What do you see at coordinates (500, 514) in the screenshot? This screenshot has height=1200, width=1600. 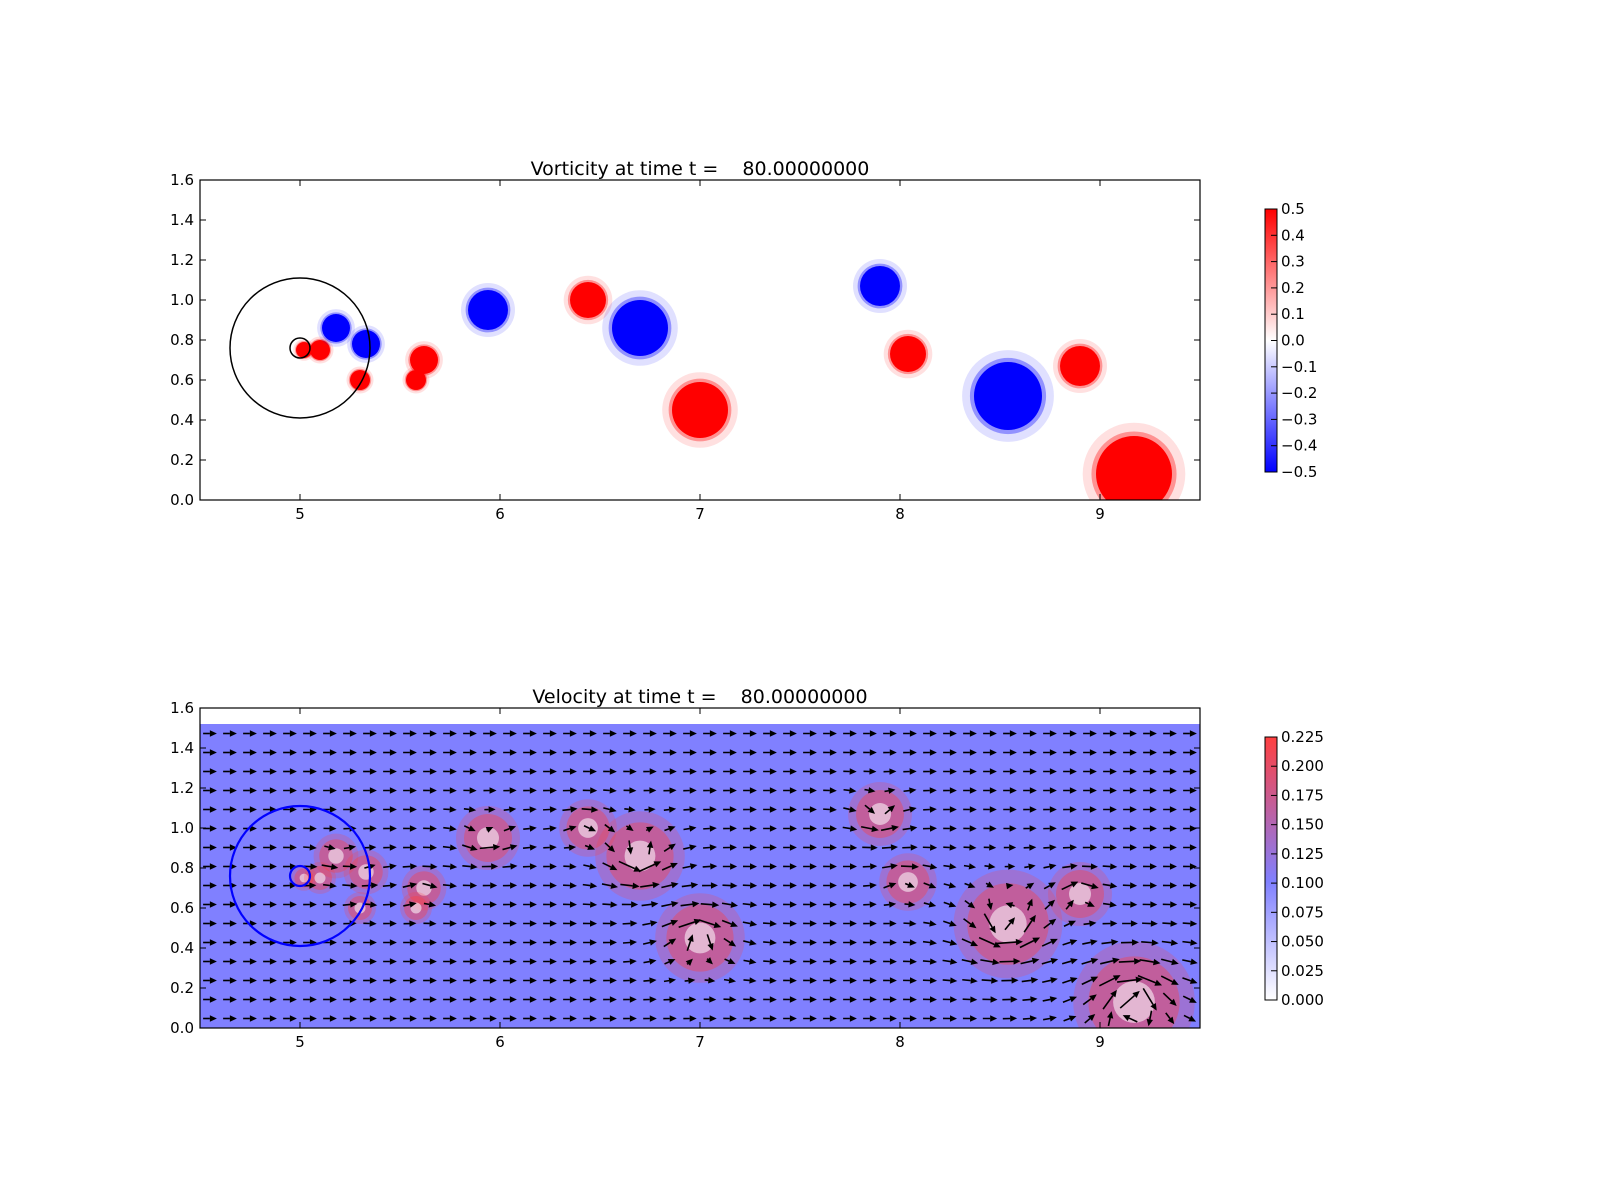 I see `x-tick-label: 6` at bounding box center [500, 514].